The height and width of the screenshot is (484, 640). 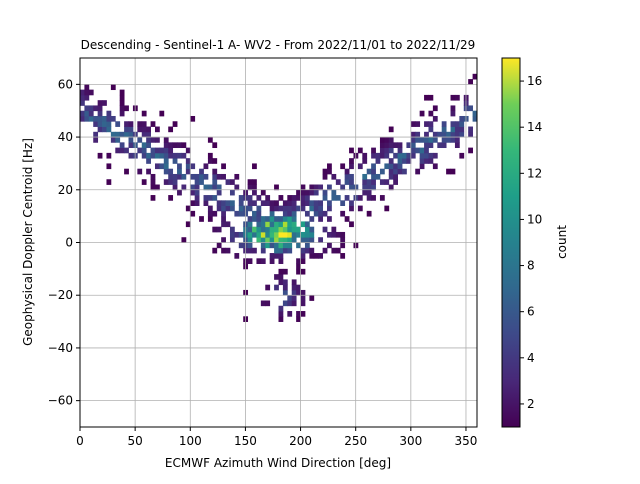 I want to click on colorbar-ticks: 2 4 6 8 10 12 14 16, so click(x=531, y=242).